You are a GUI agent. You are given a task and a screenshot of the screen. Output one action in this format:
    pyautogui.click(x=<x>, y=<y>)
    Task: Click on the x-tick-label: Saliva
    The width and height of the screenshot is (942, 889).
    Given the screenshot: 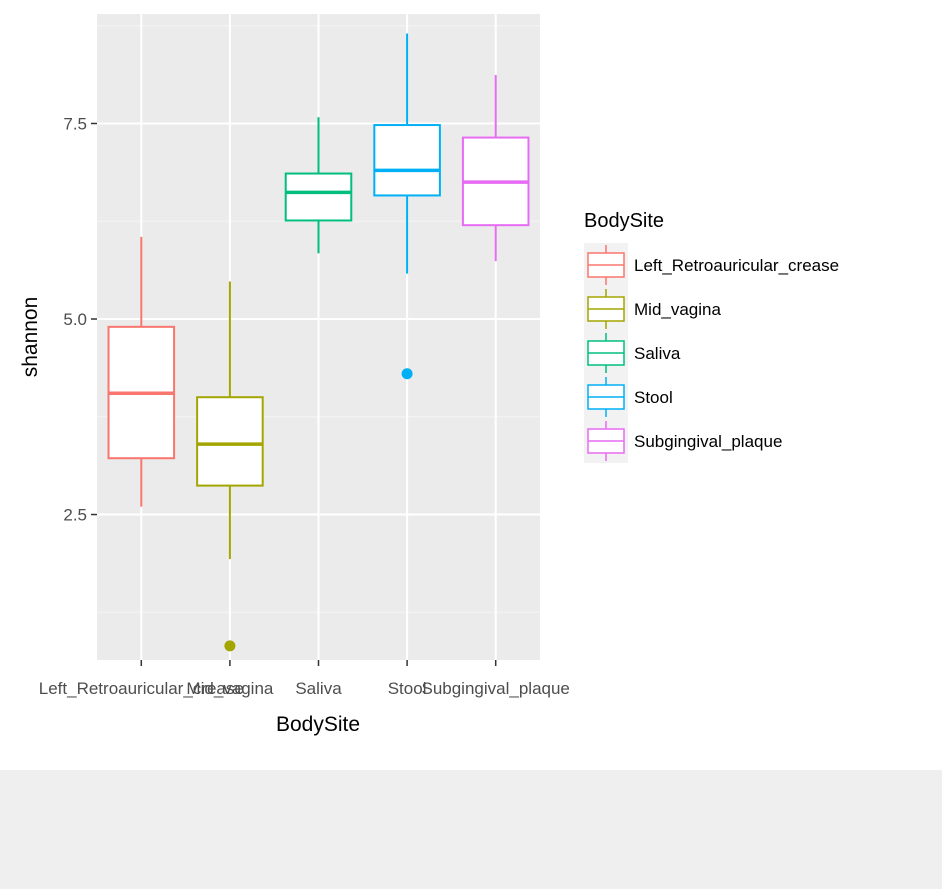 What is the action you would take?
    pyautogui.click(x=318, y=688)
    